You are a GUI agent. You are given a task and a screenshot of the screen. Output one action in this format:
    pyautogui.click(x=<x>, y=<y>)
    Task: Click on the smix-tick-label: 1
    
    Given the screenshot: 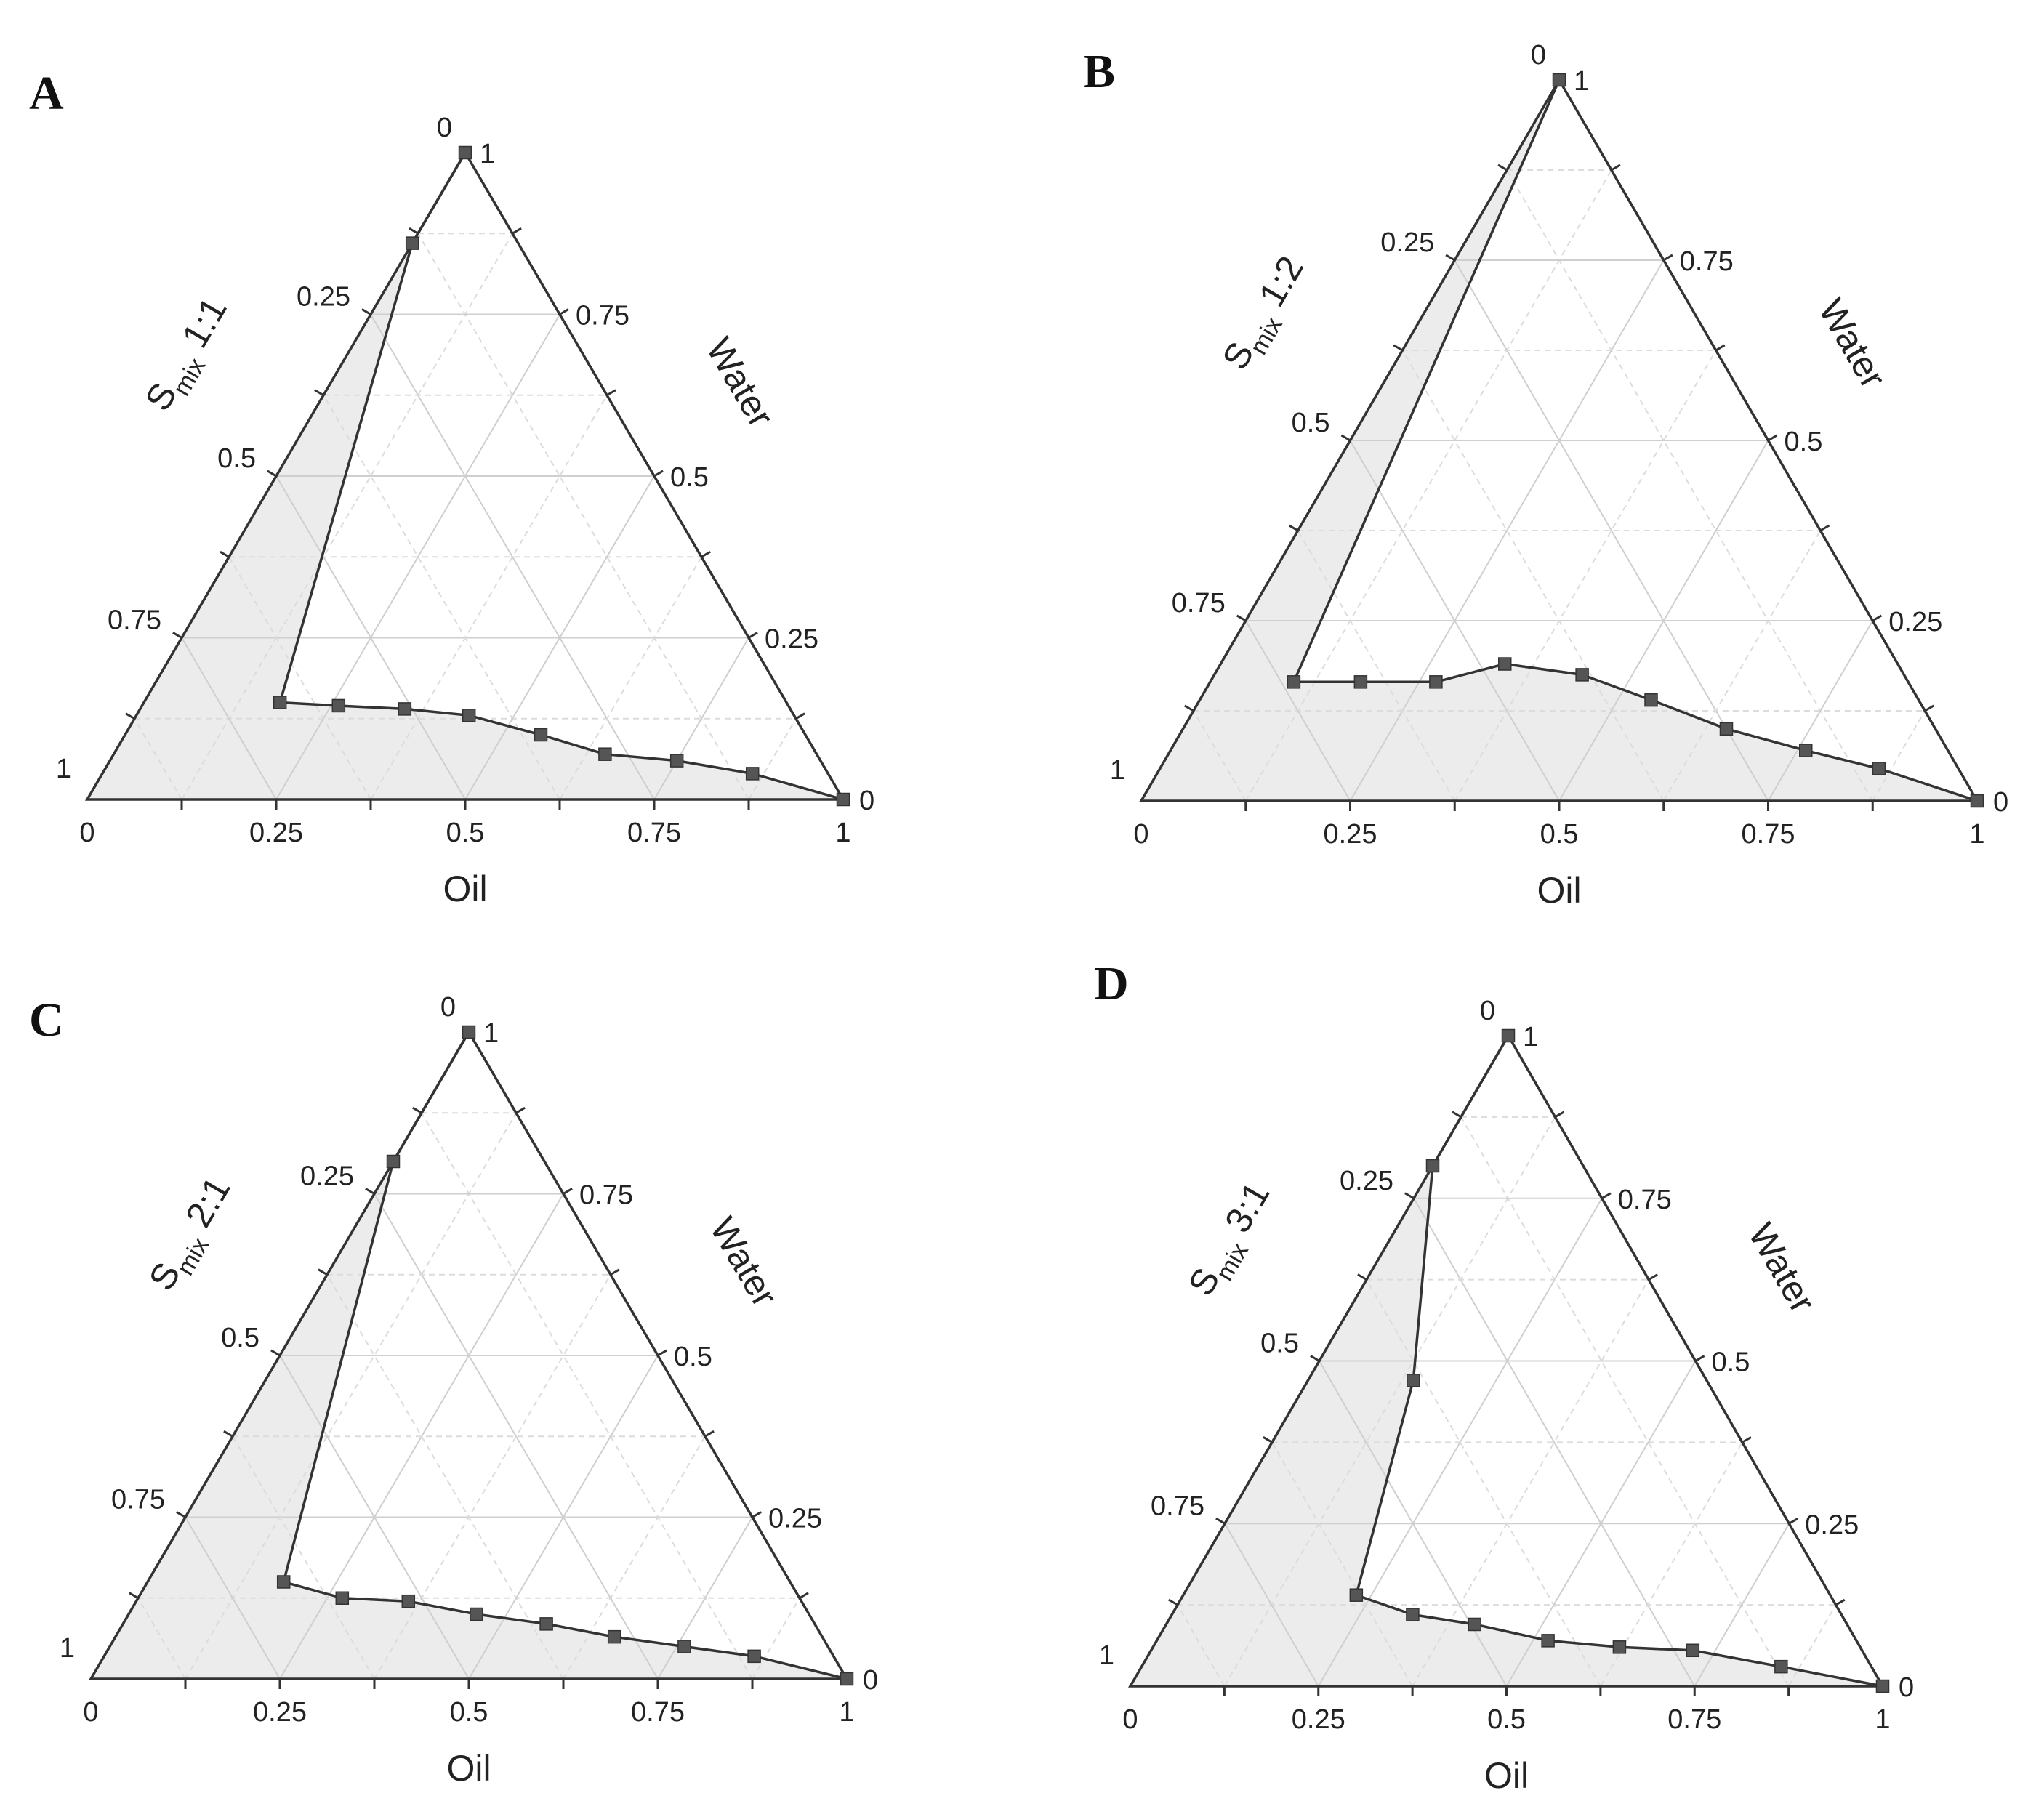 What is the action you would take?
    pyautogui.click(x=63, y=769)
    